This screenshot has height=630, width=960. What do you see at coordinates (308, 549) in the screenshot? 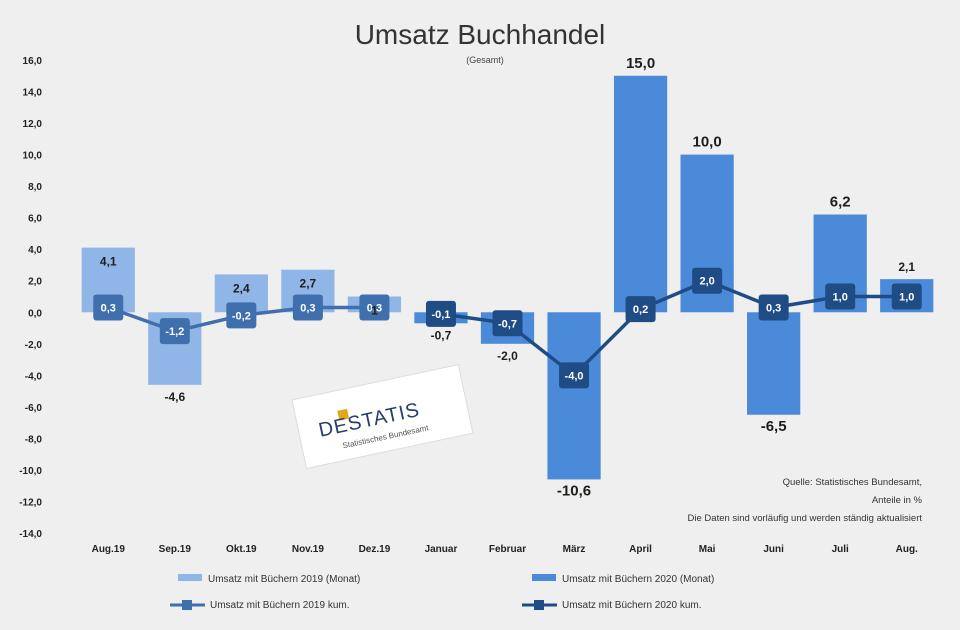
I see `x-tick-label: Nov.19` at bounding box center [308, 549].